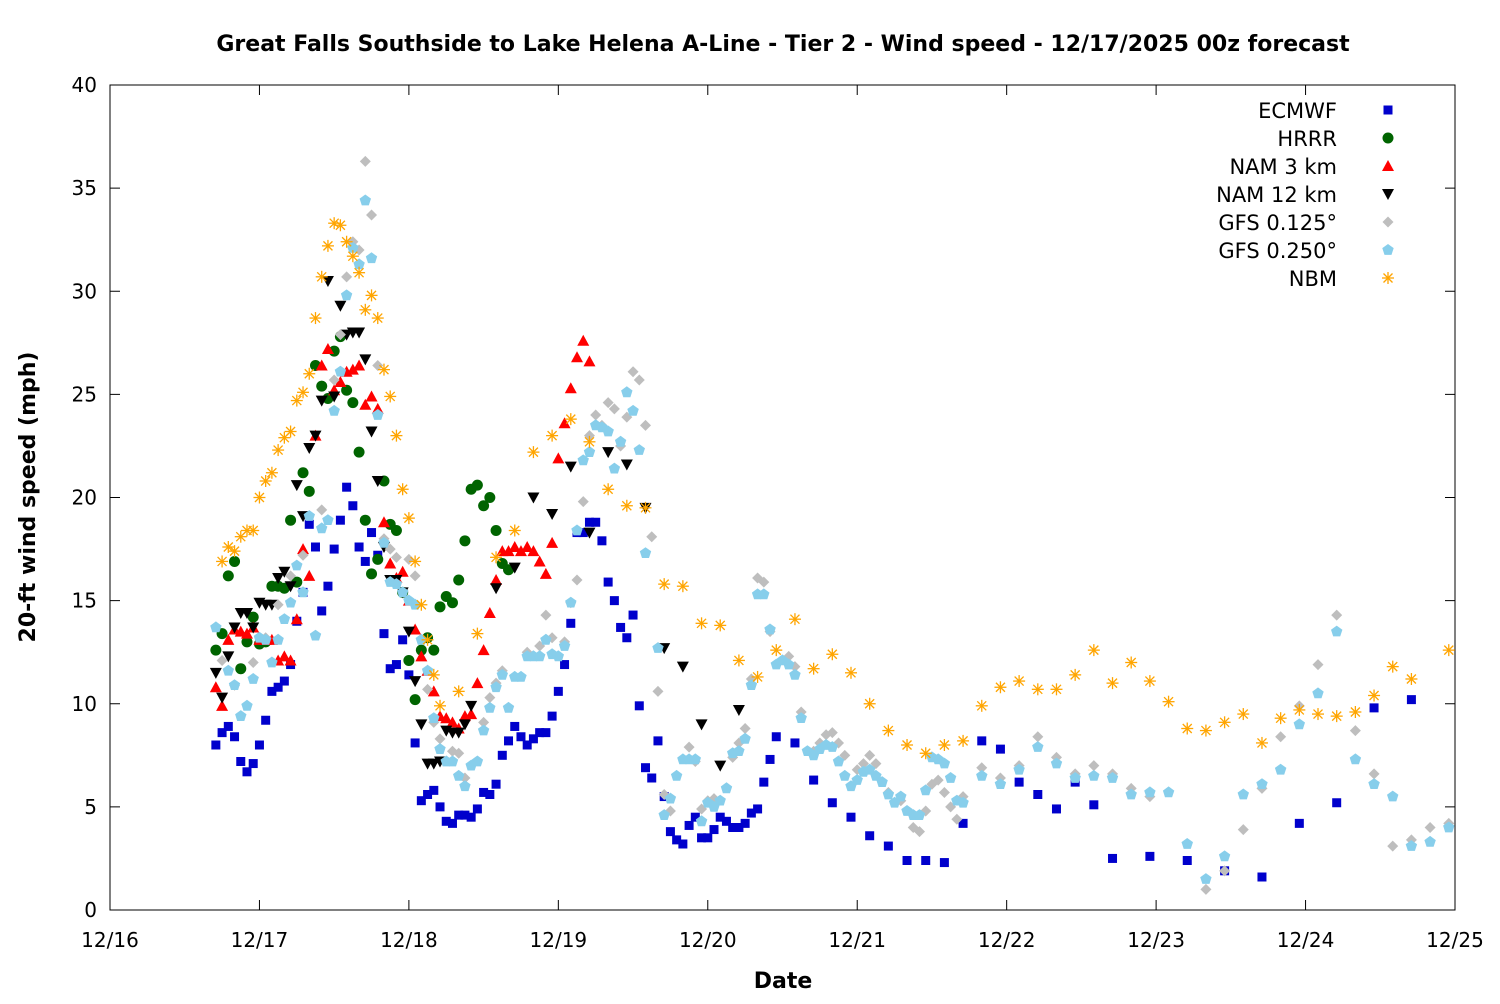  What do you see at coordinates (84, 188) in the screenshot?
I see `y-tick-label: 35` at bounding box center [84, 188].